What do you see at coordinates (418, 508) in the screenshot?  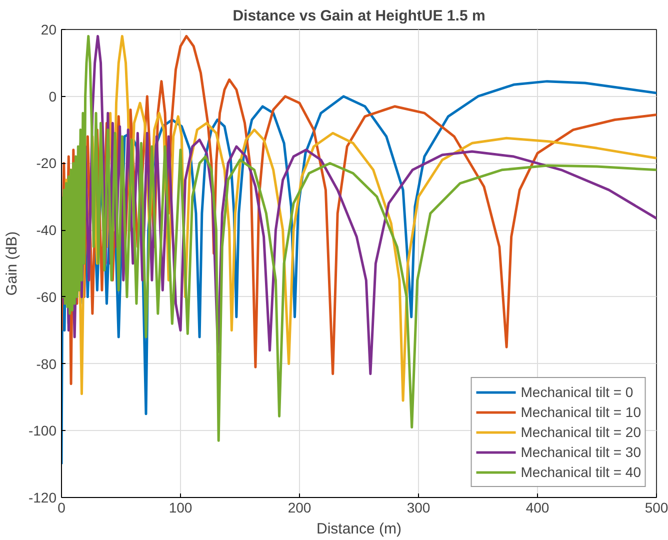 I see `x-tick-label: 300` at bounding box center [418, 508].